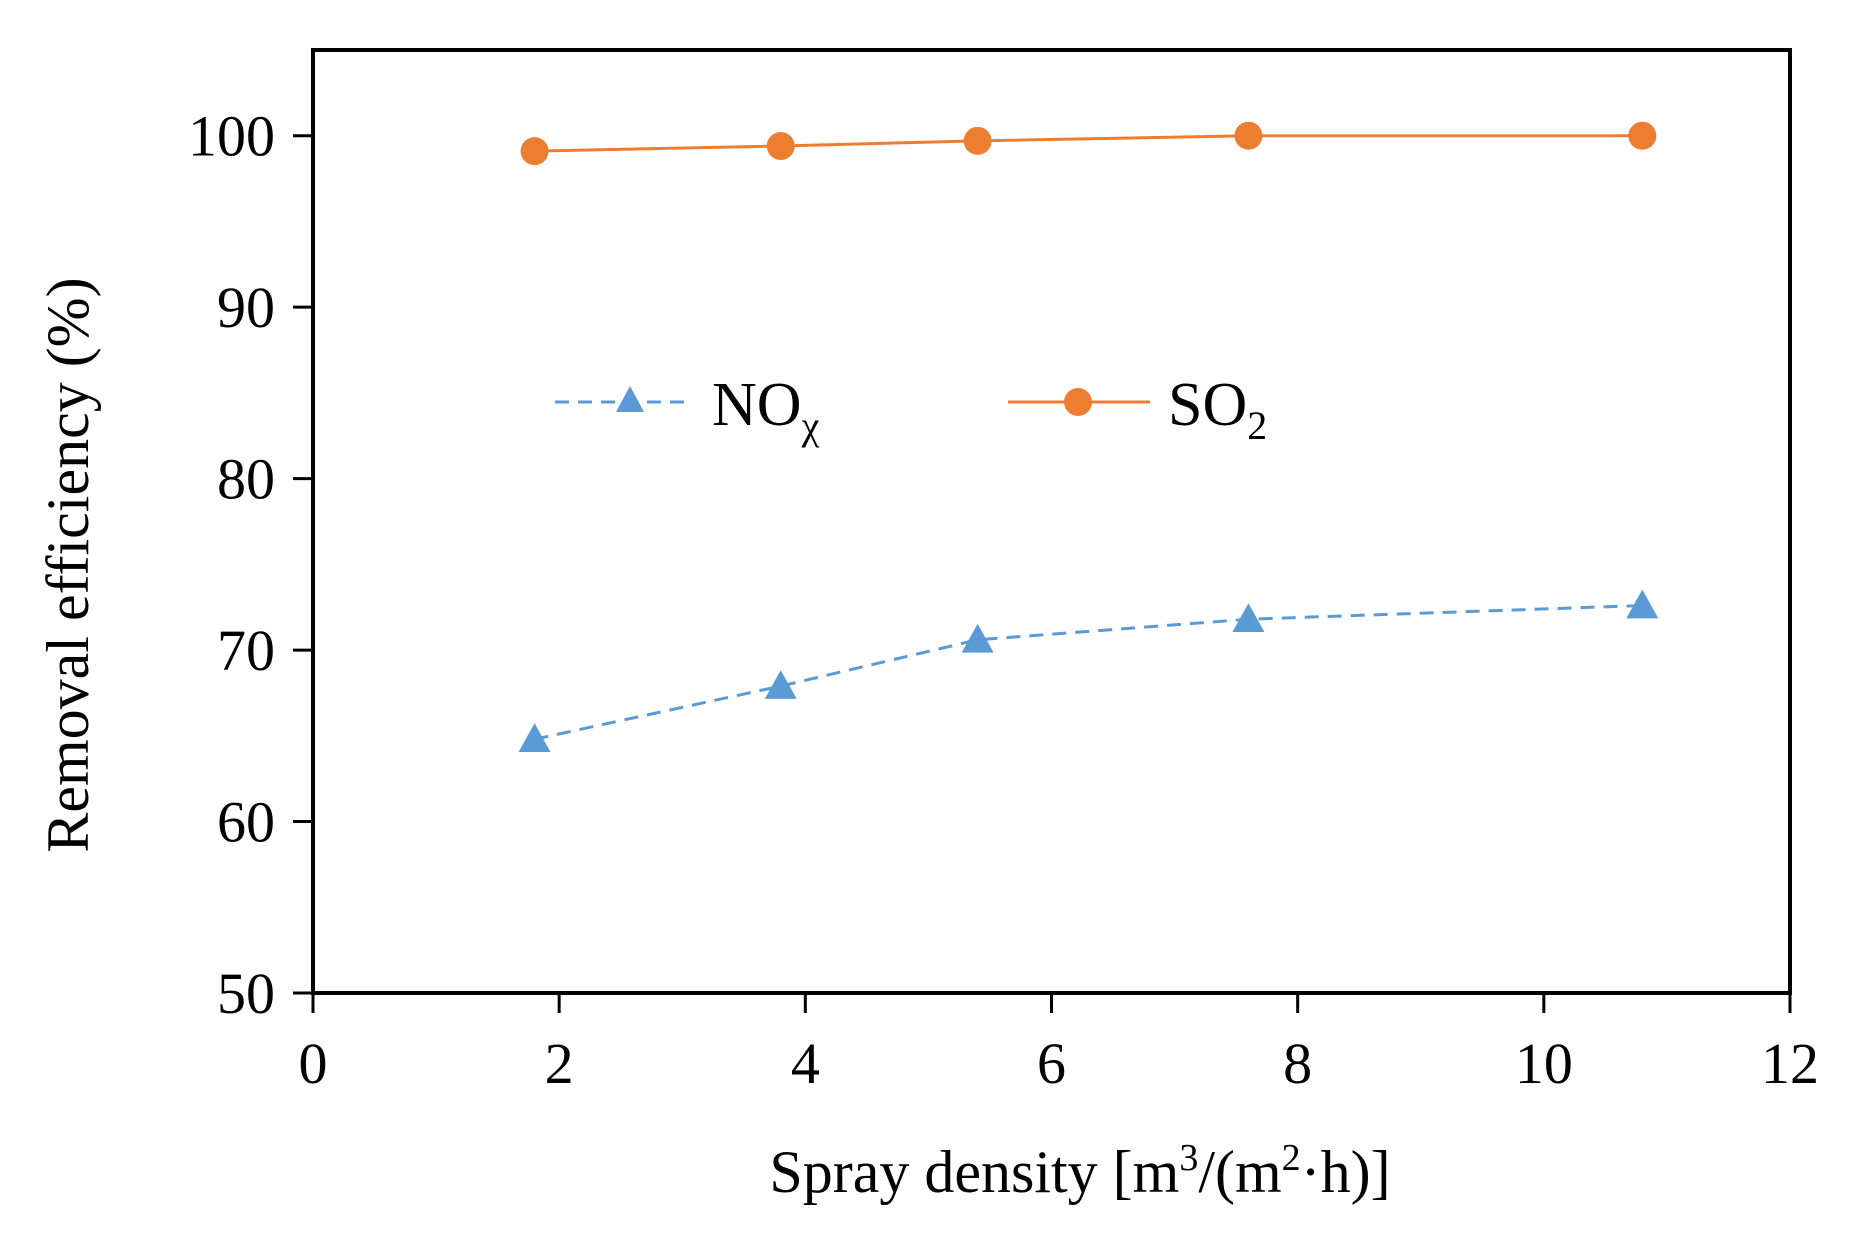  What do you see at coordinates (630, 399) in the screenshot?
I see `legend-nox-marker` at bounding box center [630, 399].